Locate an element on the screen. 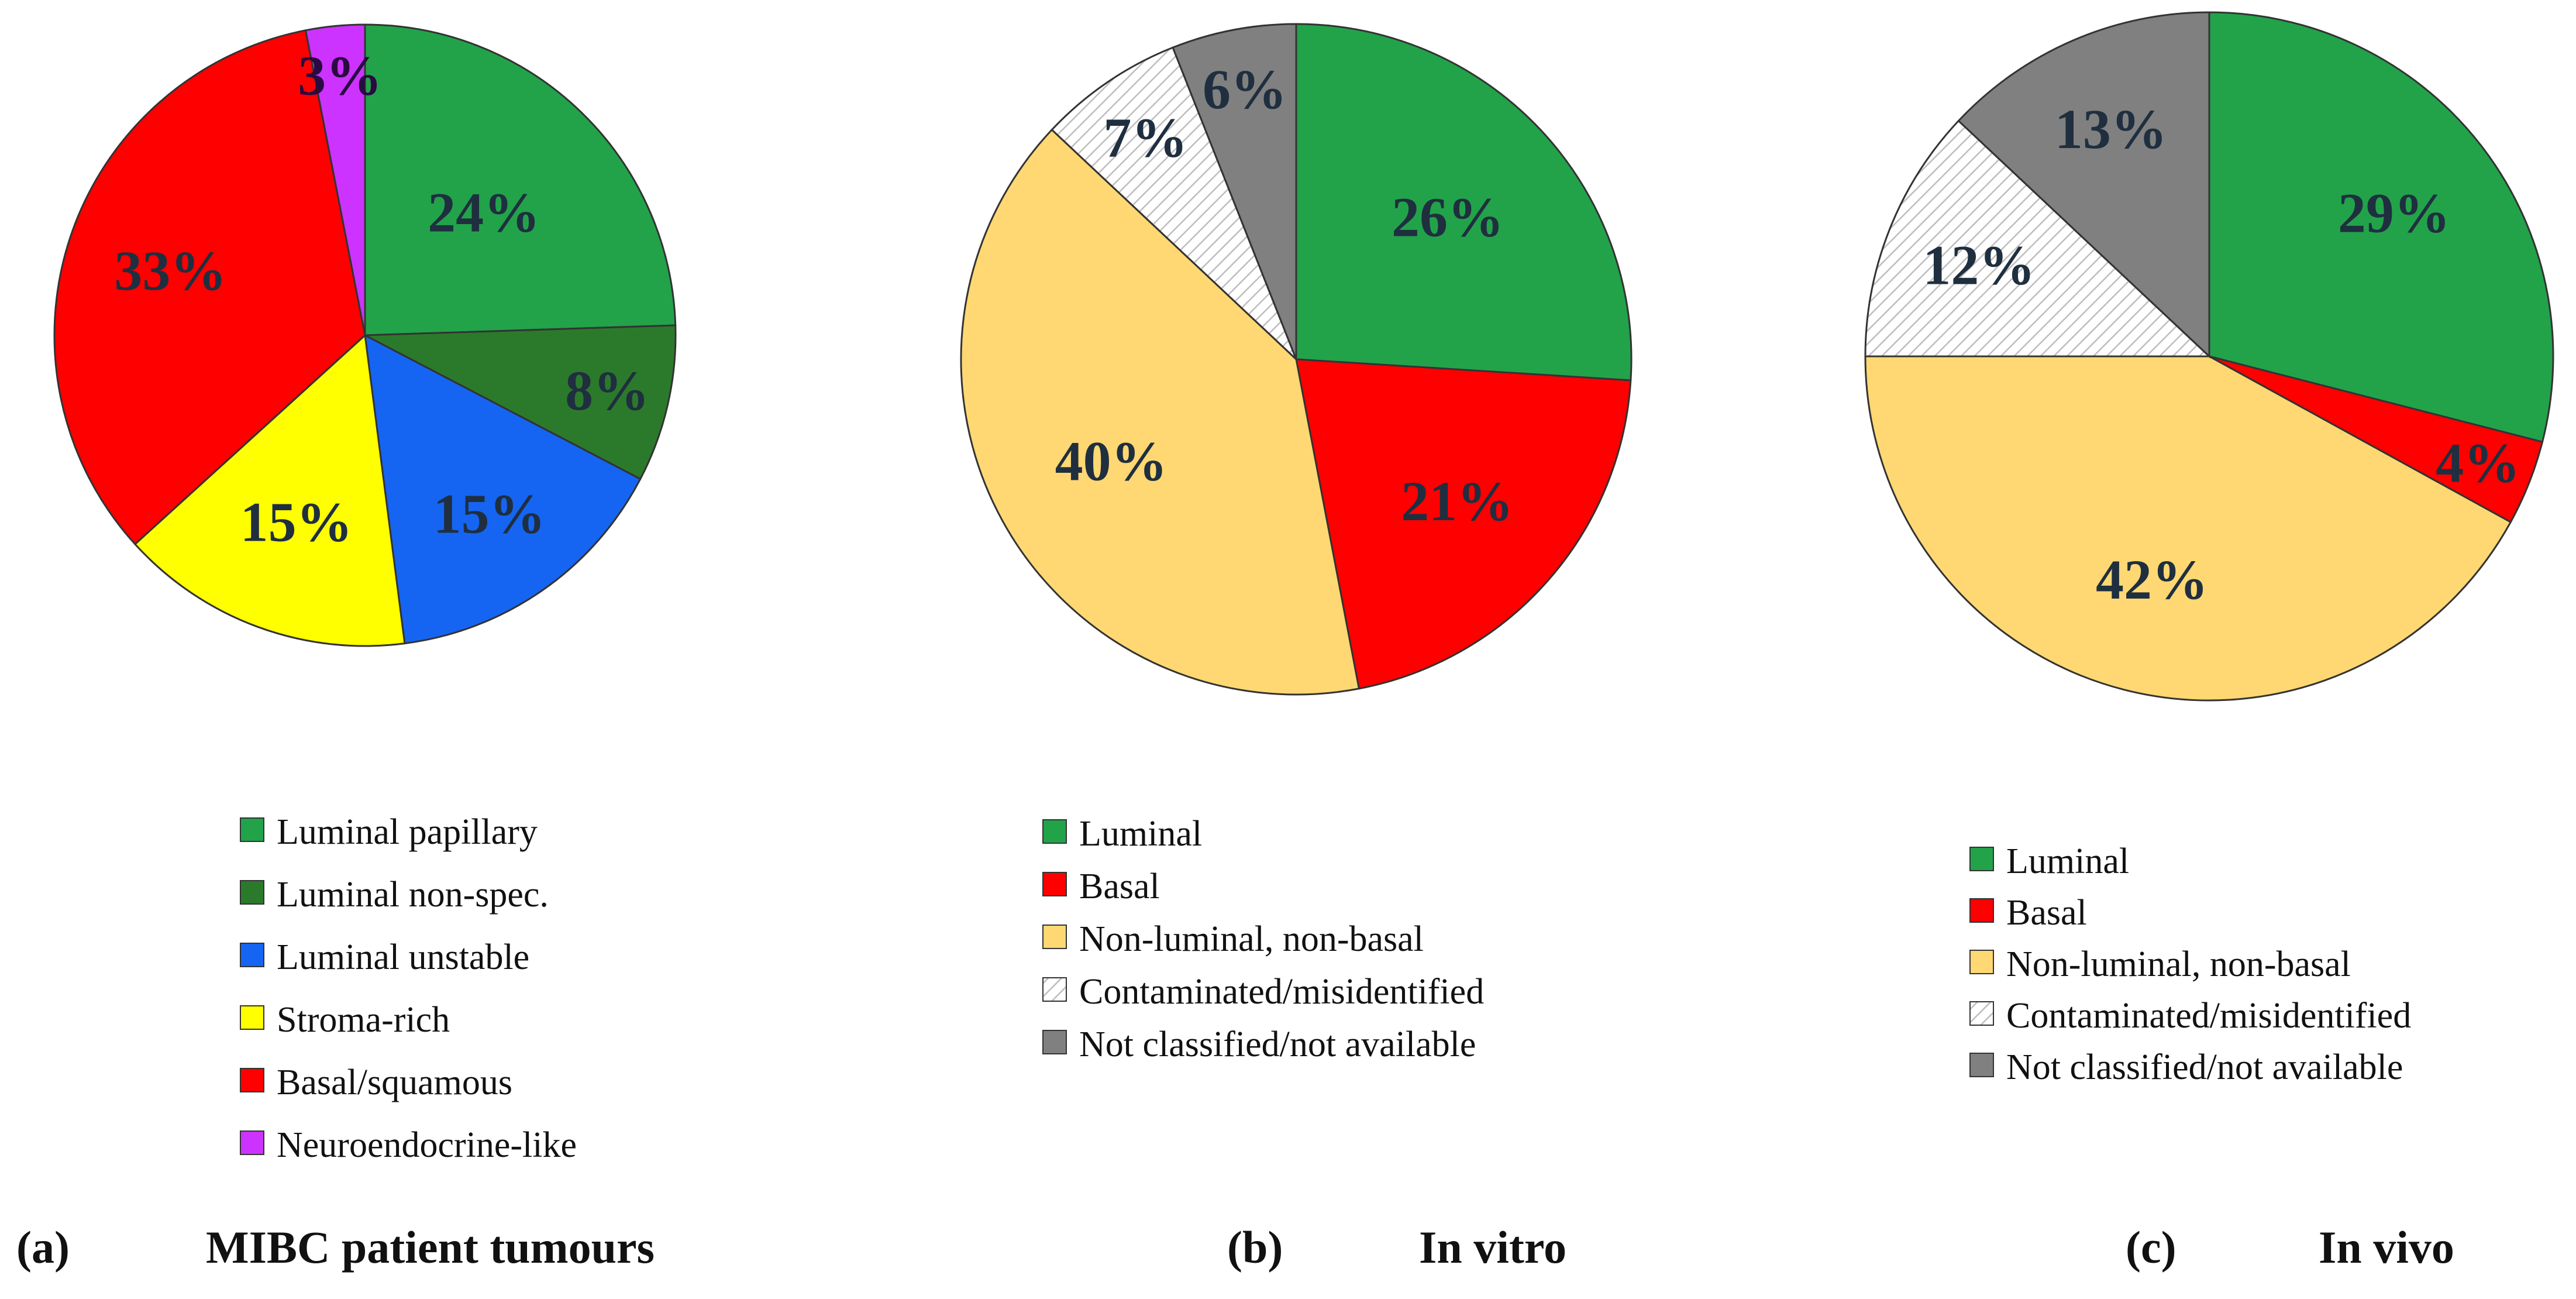  legend-swatch-neuroendocrine-like is located at coordinates (252, 1143).